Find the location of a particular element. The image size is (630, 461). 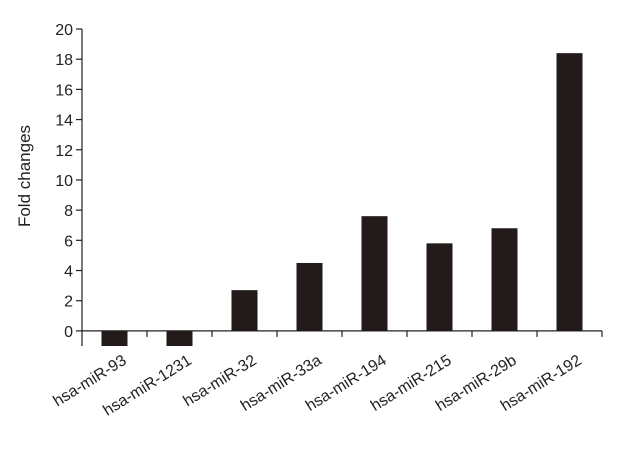

y-tick-label: 8 is located at coordinates (68, 211).